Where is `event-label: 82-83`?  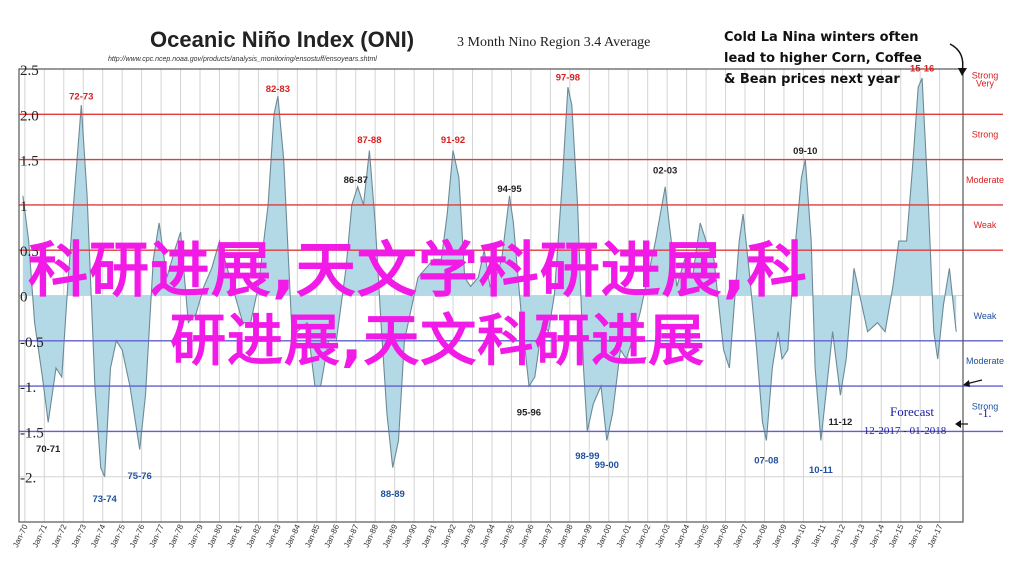
event-label: 82-83 is located at coordinates (278, 89).